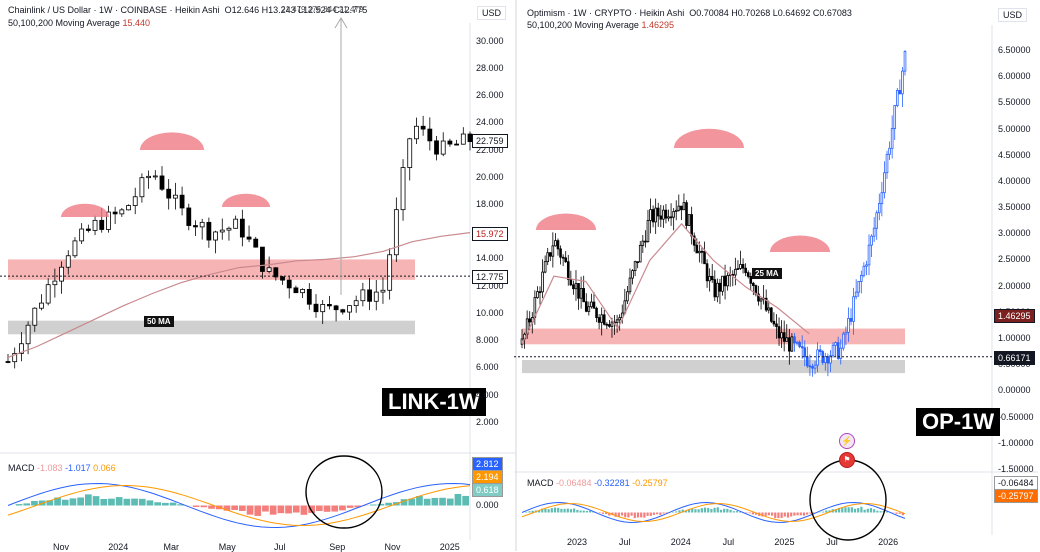  What do you see at coordinates (540, 483) in the screenshot?
I see `right-macd-title: MACD` at bounding box center [540, 483].